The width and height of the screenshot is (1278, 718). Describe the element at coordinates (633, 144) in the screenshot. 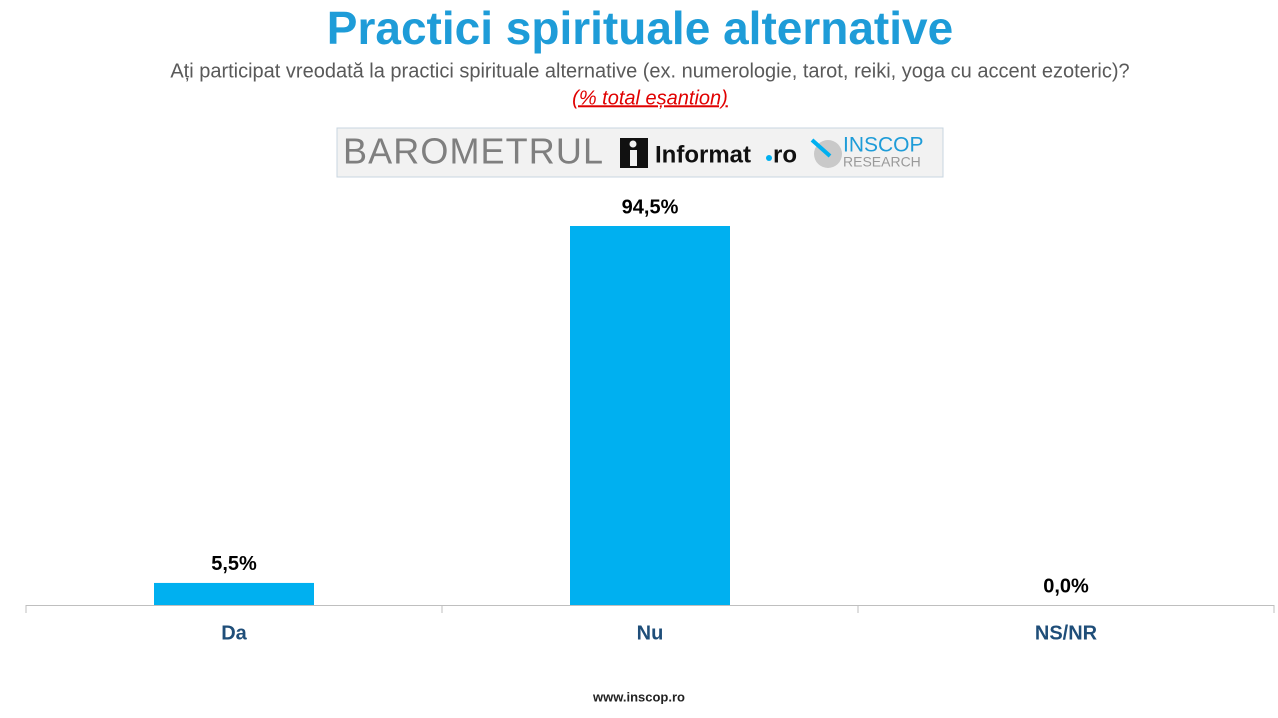

I see `logo-icon-dot` at that location.